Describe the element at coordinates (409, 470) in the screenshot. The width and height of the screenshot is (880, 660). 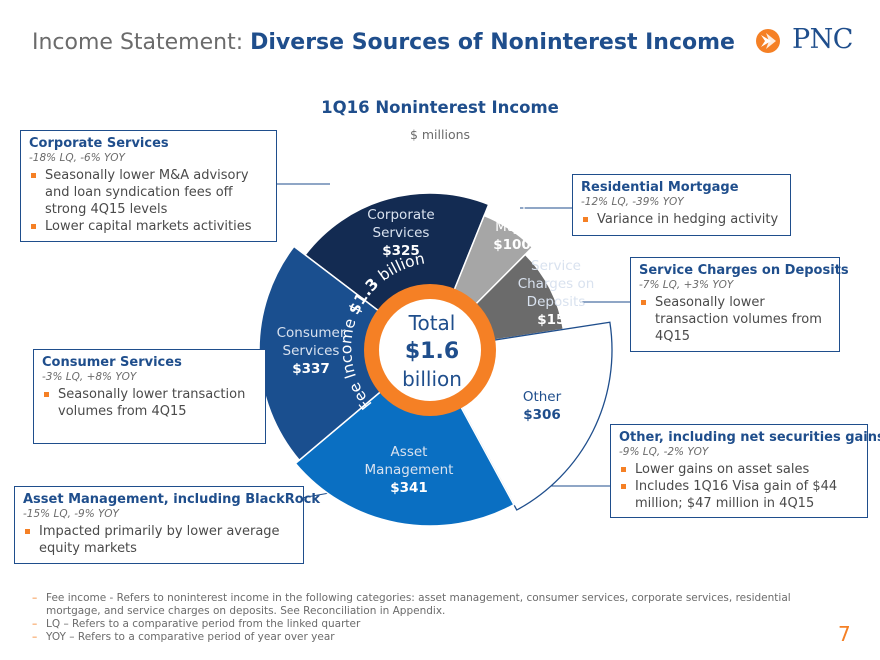
I see `slice-label: Management` at that location.